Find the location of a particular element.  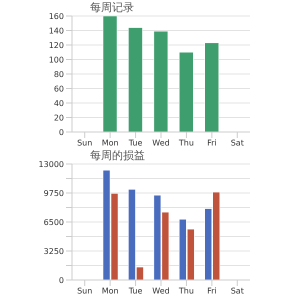

y-tick-label: 140 is located at coordinates (56, 31).